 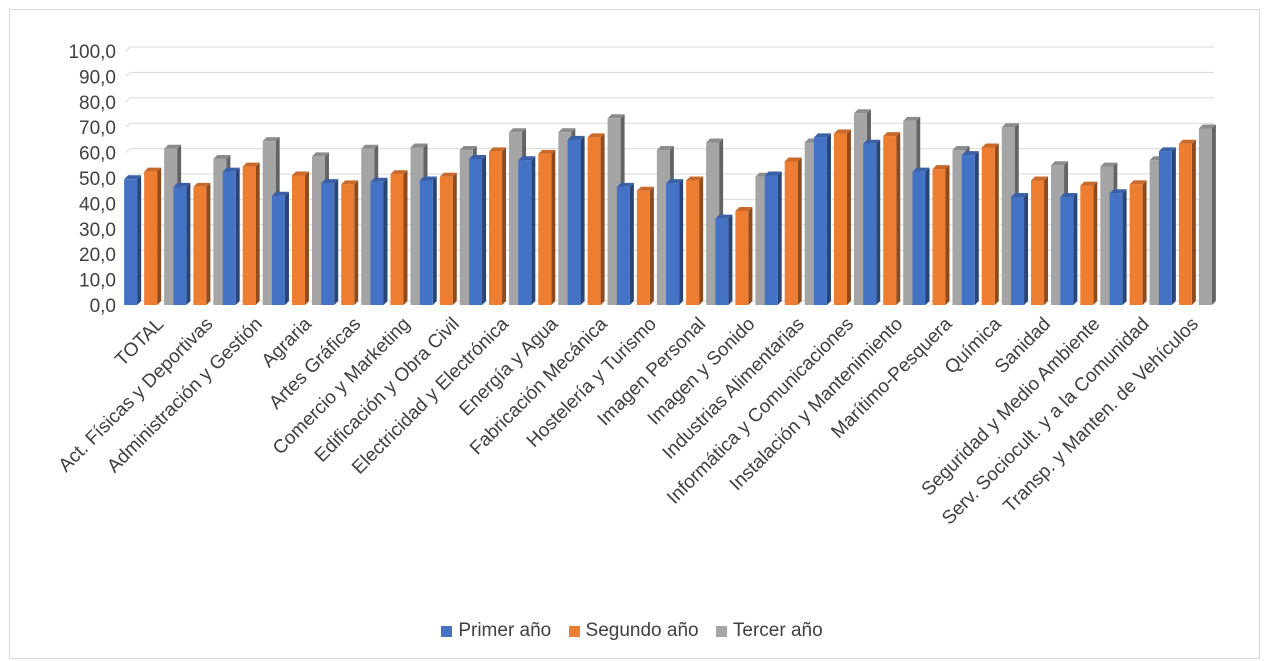 I want to click on y-tick-label: 90,0, so click(x=97, y=77).